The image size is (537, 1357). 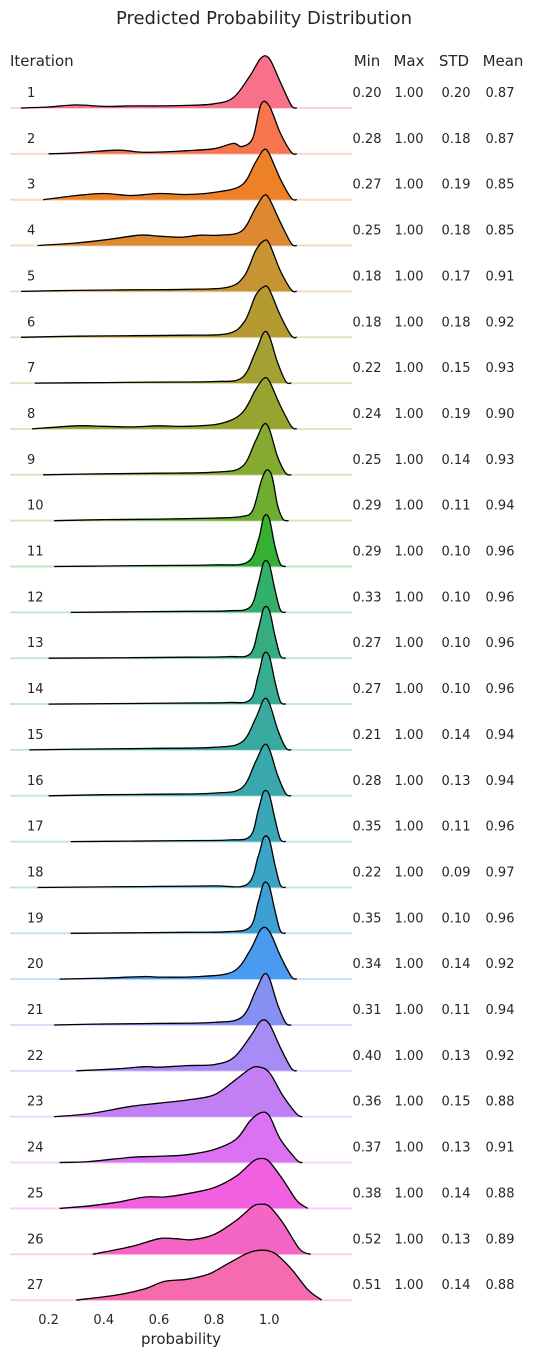 I want to click on x-axis: 0.2 0.4 0.6 0.8 1.0, so click(x=158, y=1320).